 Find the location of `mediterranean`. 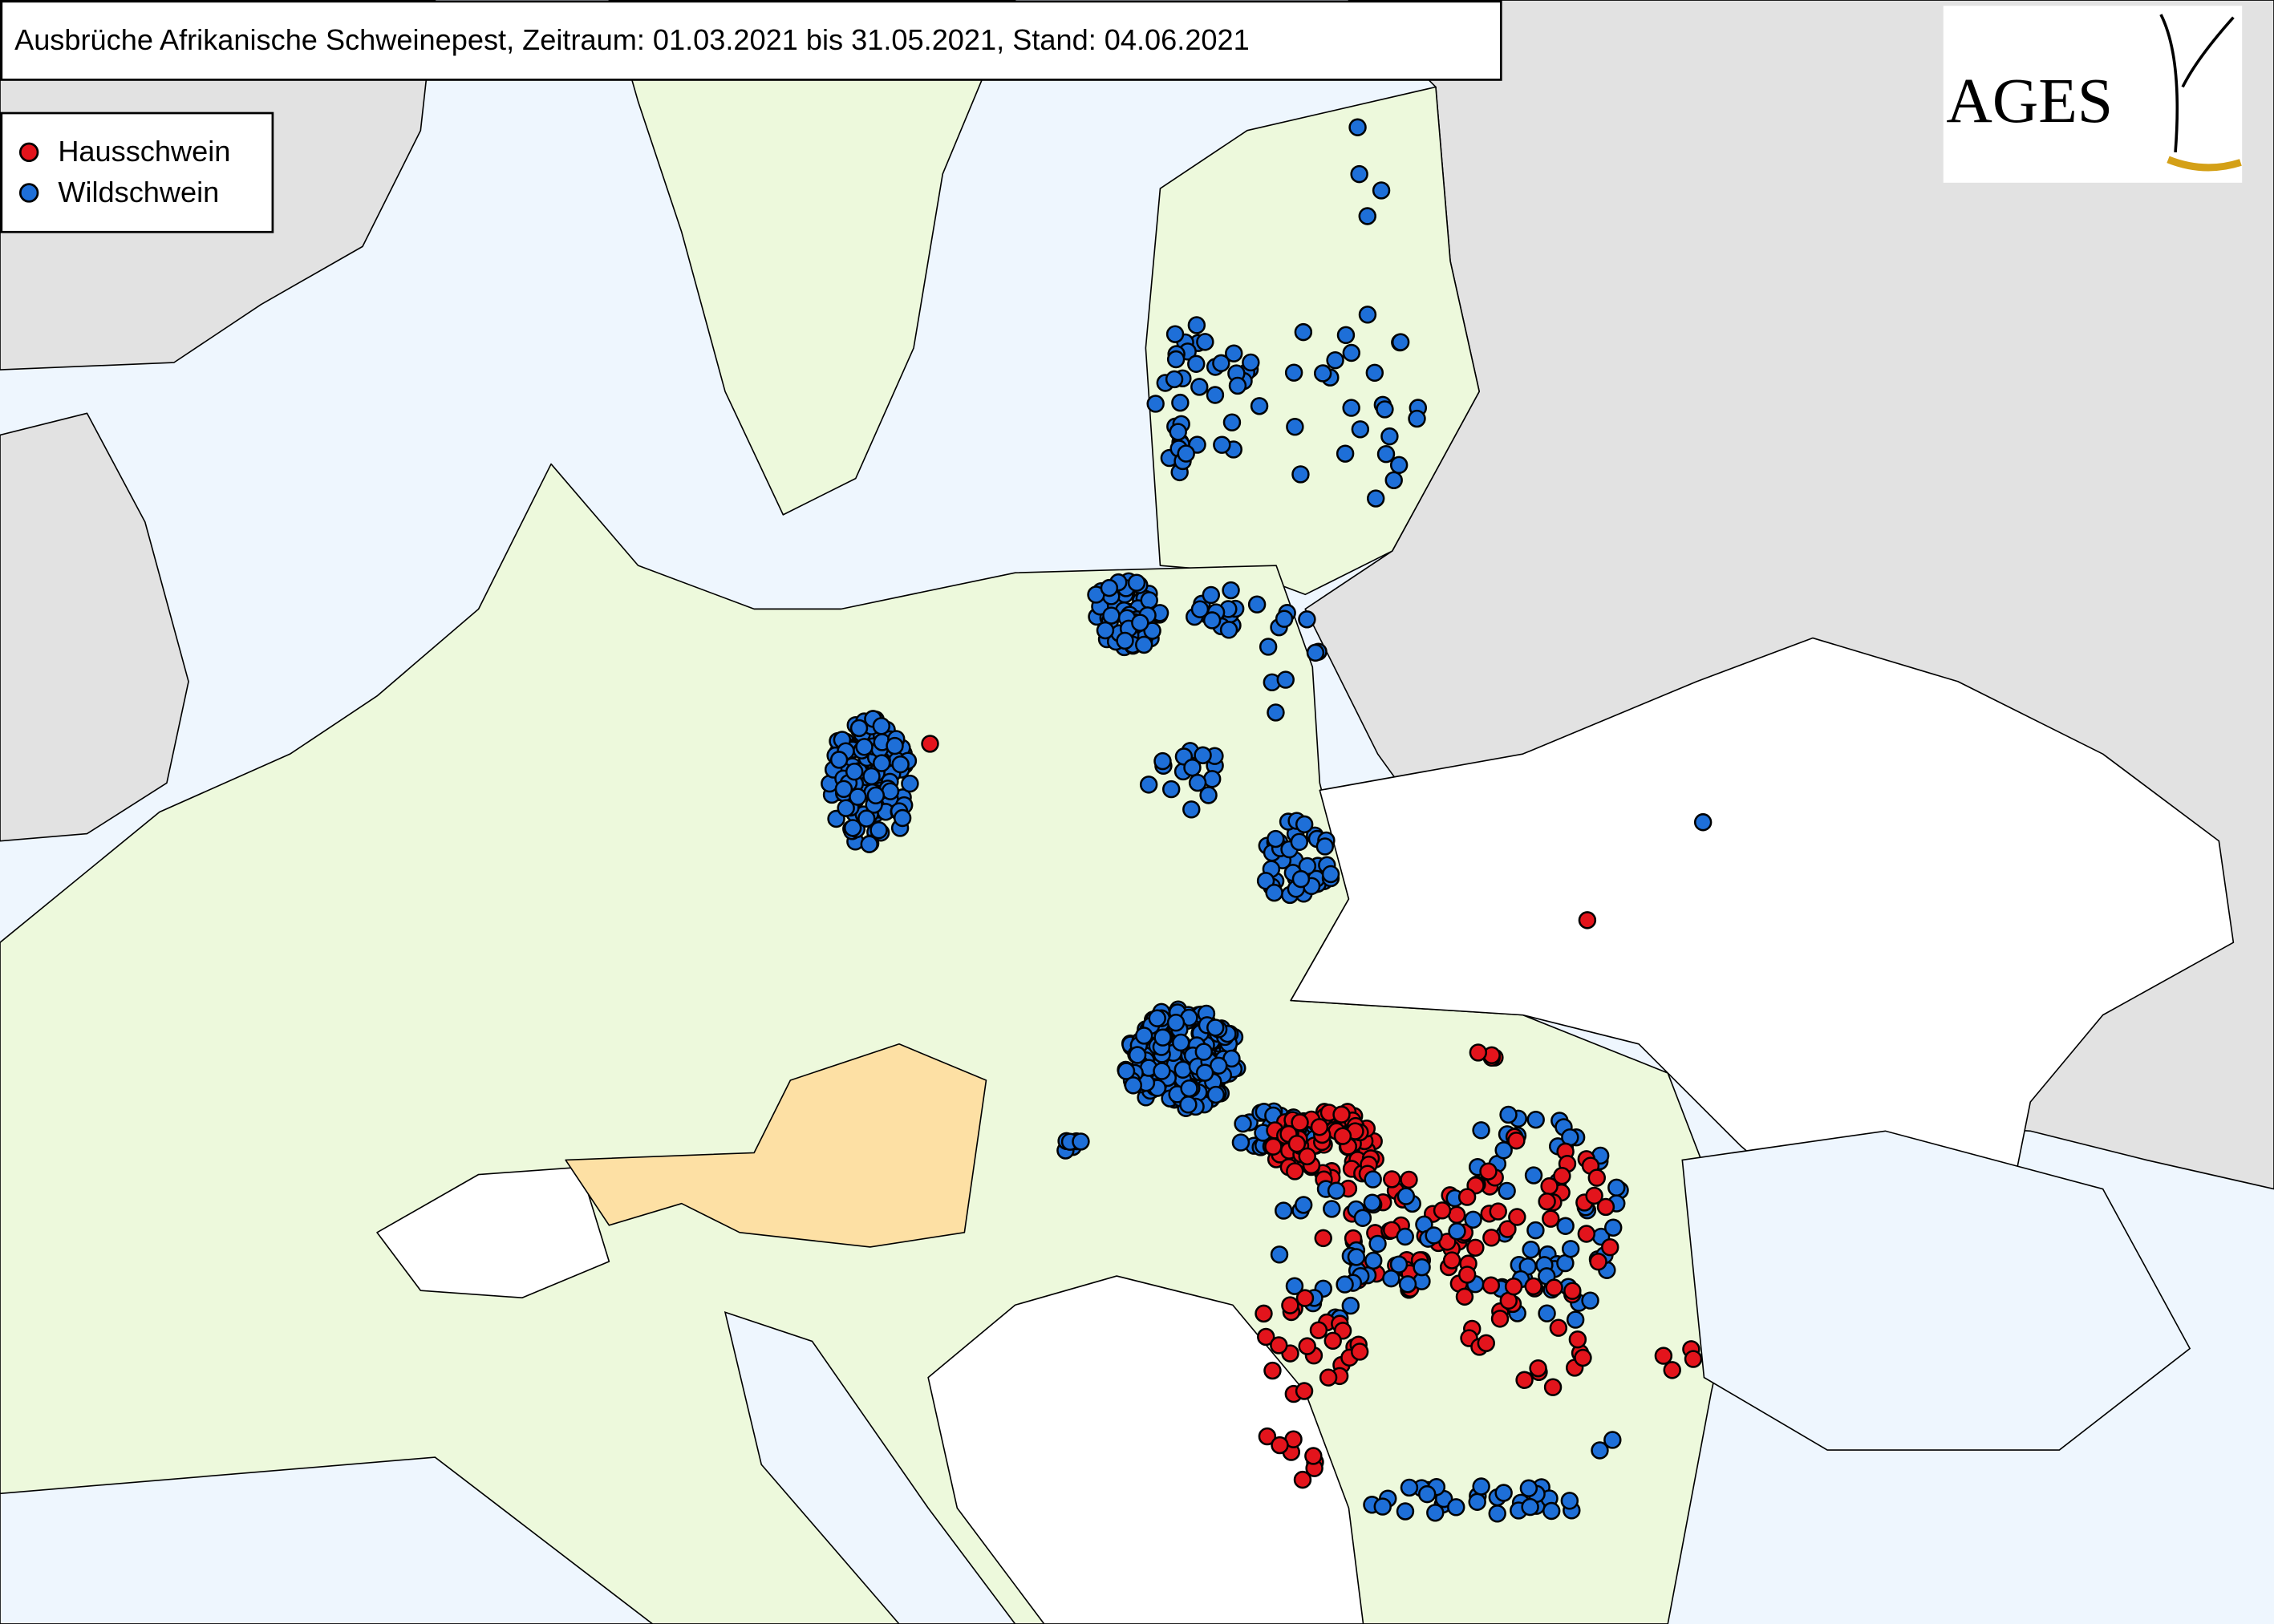

mediterranean is located at coordinates (327, 1540).